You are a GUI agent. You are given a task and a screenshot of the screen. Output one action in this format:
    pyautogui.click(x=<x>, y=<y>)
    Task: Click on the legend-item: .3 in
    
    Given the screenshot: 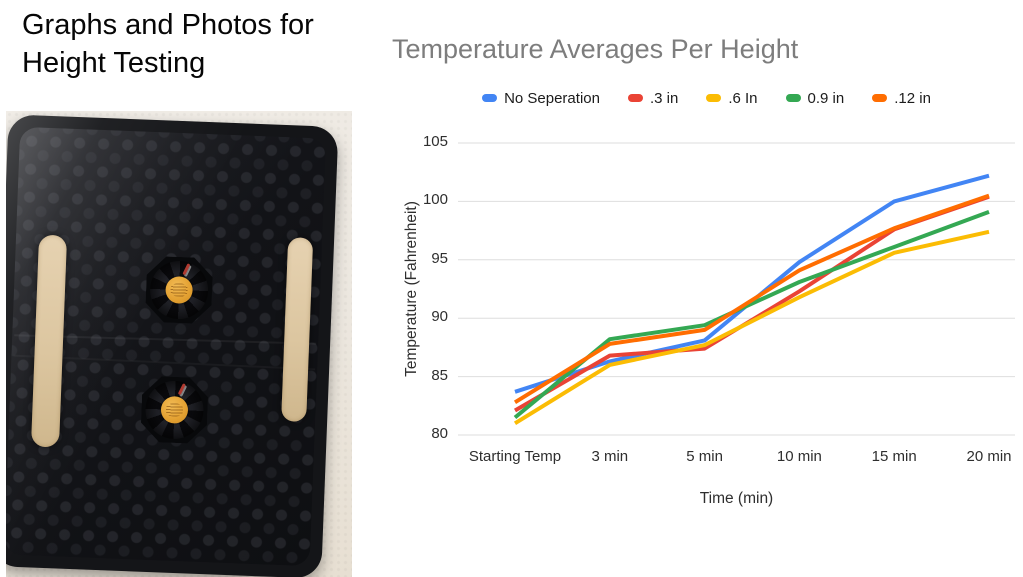 What is the action you would take?
    pyautogui.click(x=653, y=98)
    